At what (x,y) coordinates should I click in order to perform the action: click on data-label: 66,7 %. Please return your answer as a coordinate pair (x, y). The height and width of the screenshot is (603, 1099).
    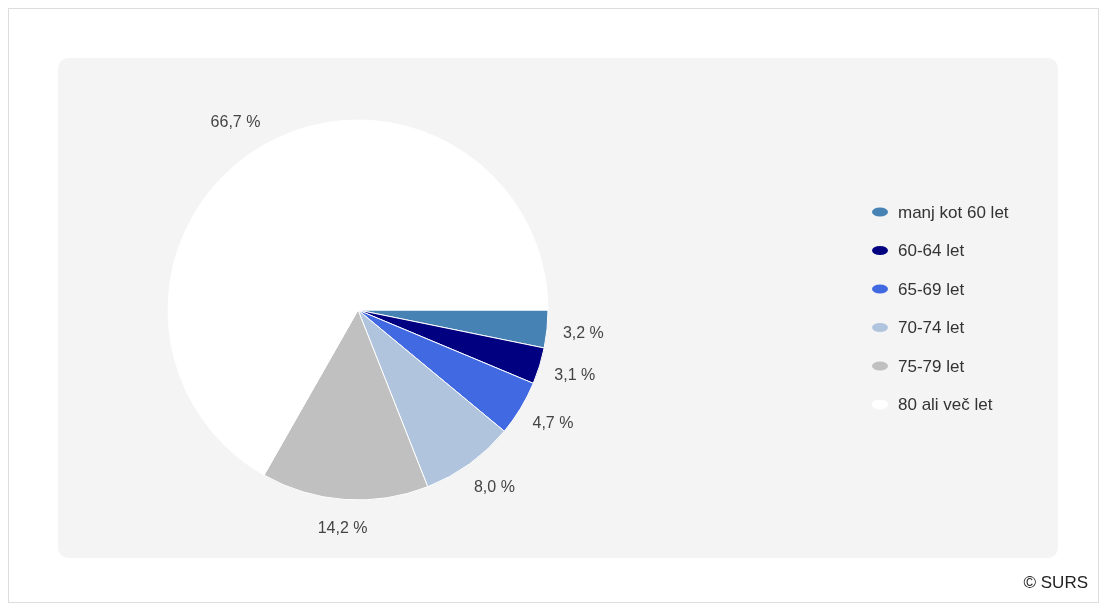
    Looking at the image, I should click on (235, 122).